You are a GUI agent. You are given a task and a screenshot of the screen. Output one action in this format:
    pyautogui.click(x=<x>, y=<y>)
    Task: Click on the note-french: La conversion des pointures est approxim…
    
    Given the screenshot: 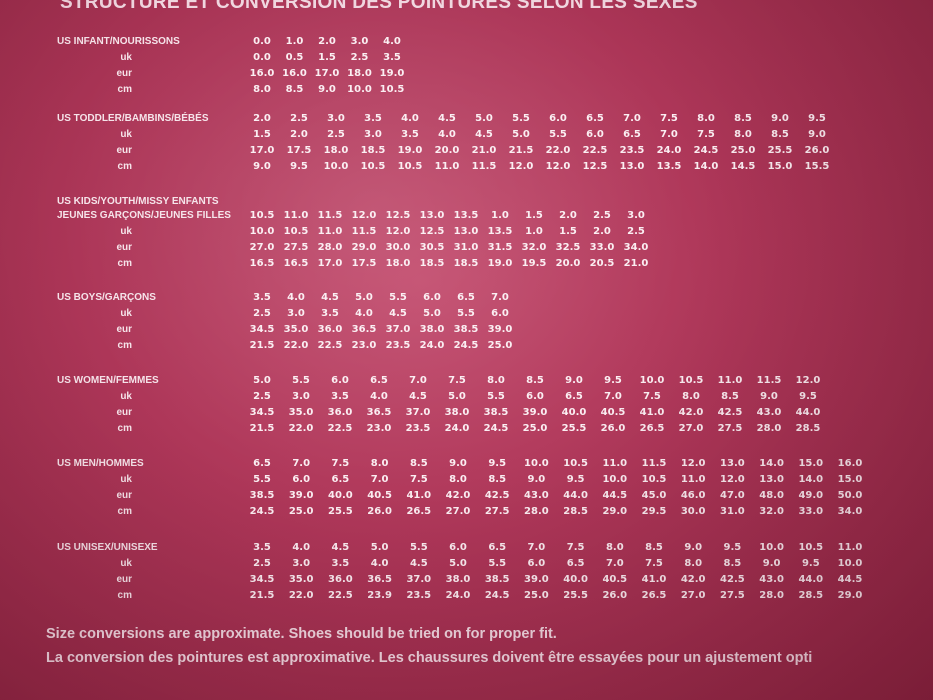 What is the action you would take?
    pyautogui.click(x=429, y=658)
    